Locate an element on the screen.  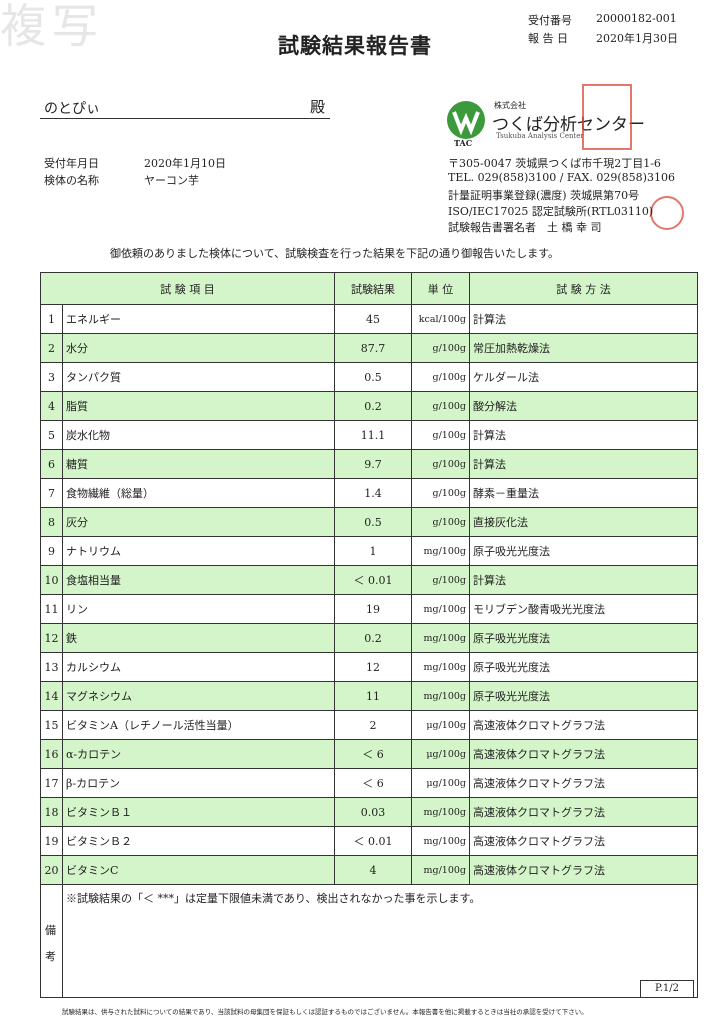
row-number: 12 is located at coordinates (51, 638).